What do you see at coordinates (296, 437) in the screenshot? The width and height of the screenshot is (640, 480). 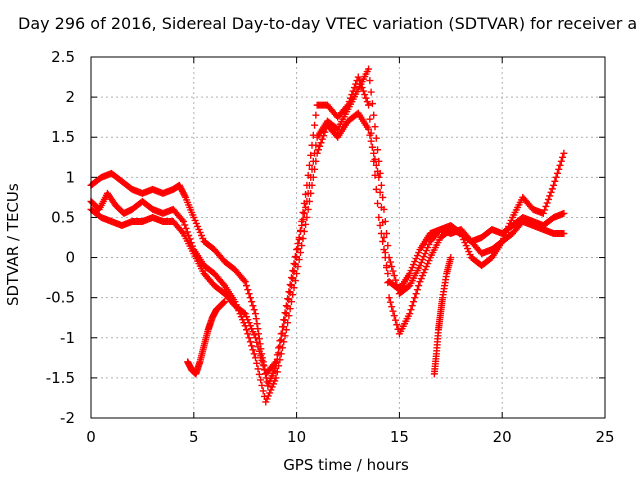 I see `x-tick-label: 10` at bounding box center [296, 437].